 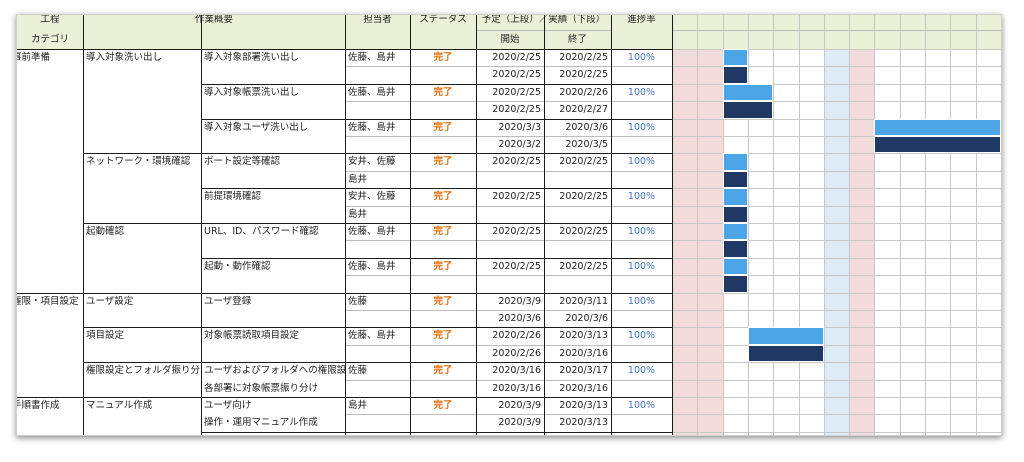 What do you see at coordinates (34, 57) in the screenshot?
I see `section-label: 事前準備` at bounding box center [34, 57].